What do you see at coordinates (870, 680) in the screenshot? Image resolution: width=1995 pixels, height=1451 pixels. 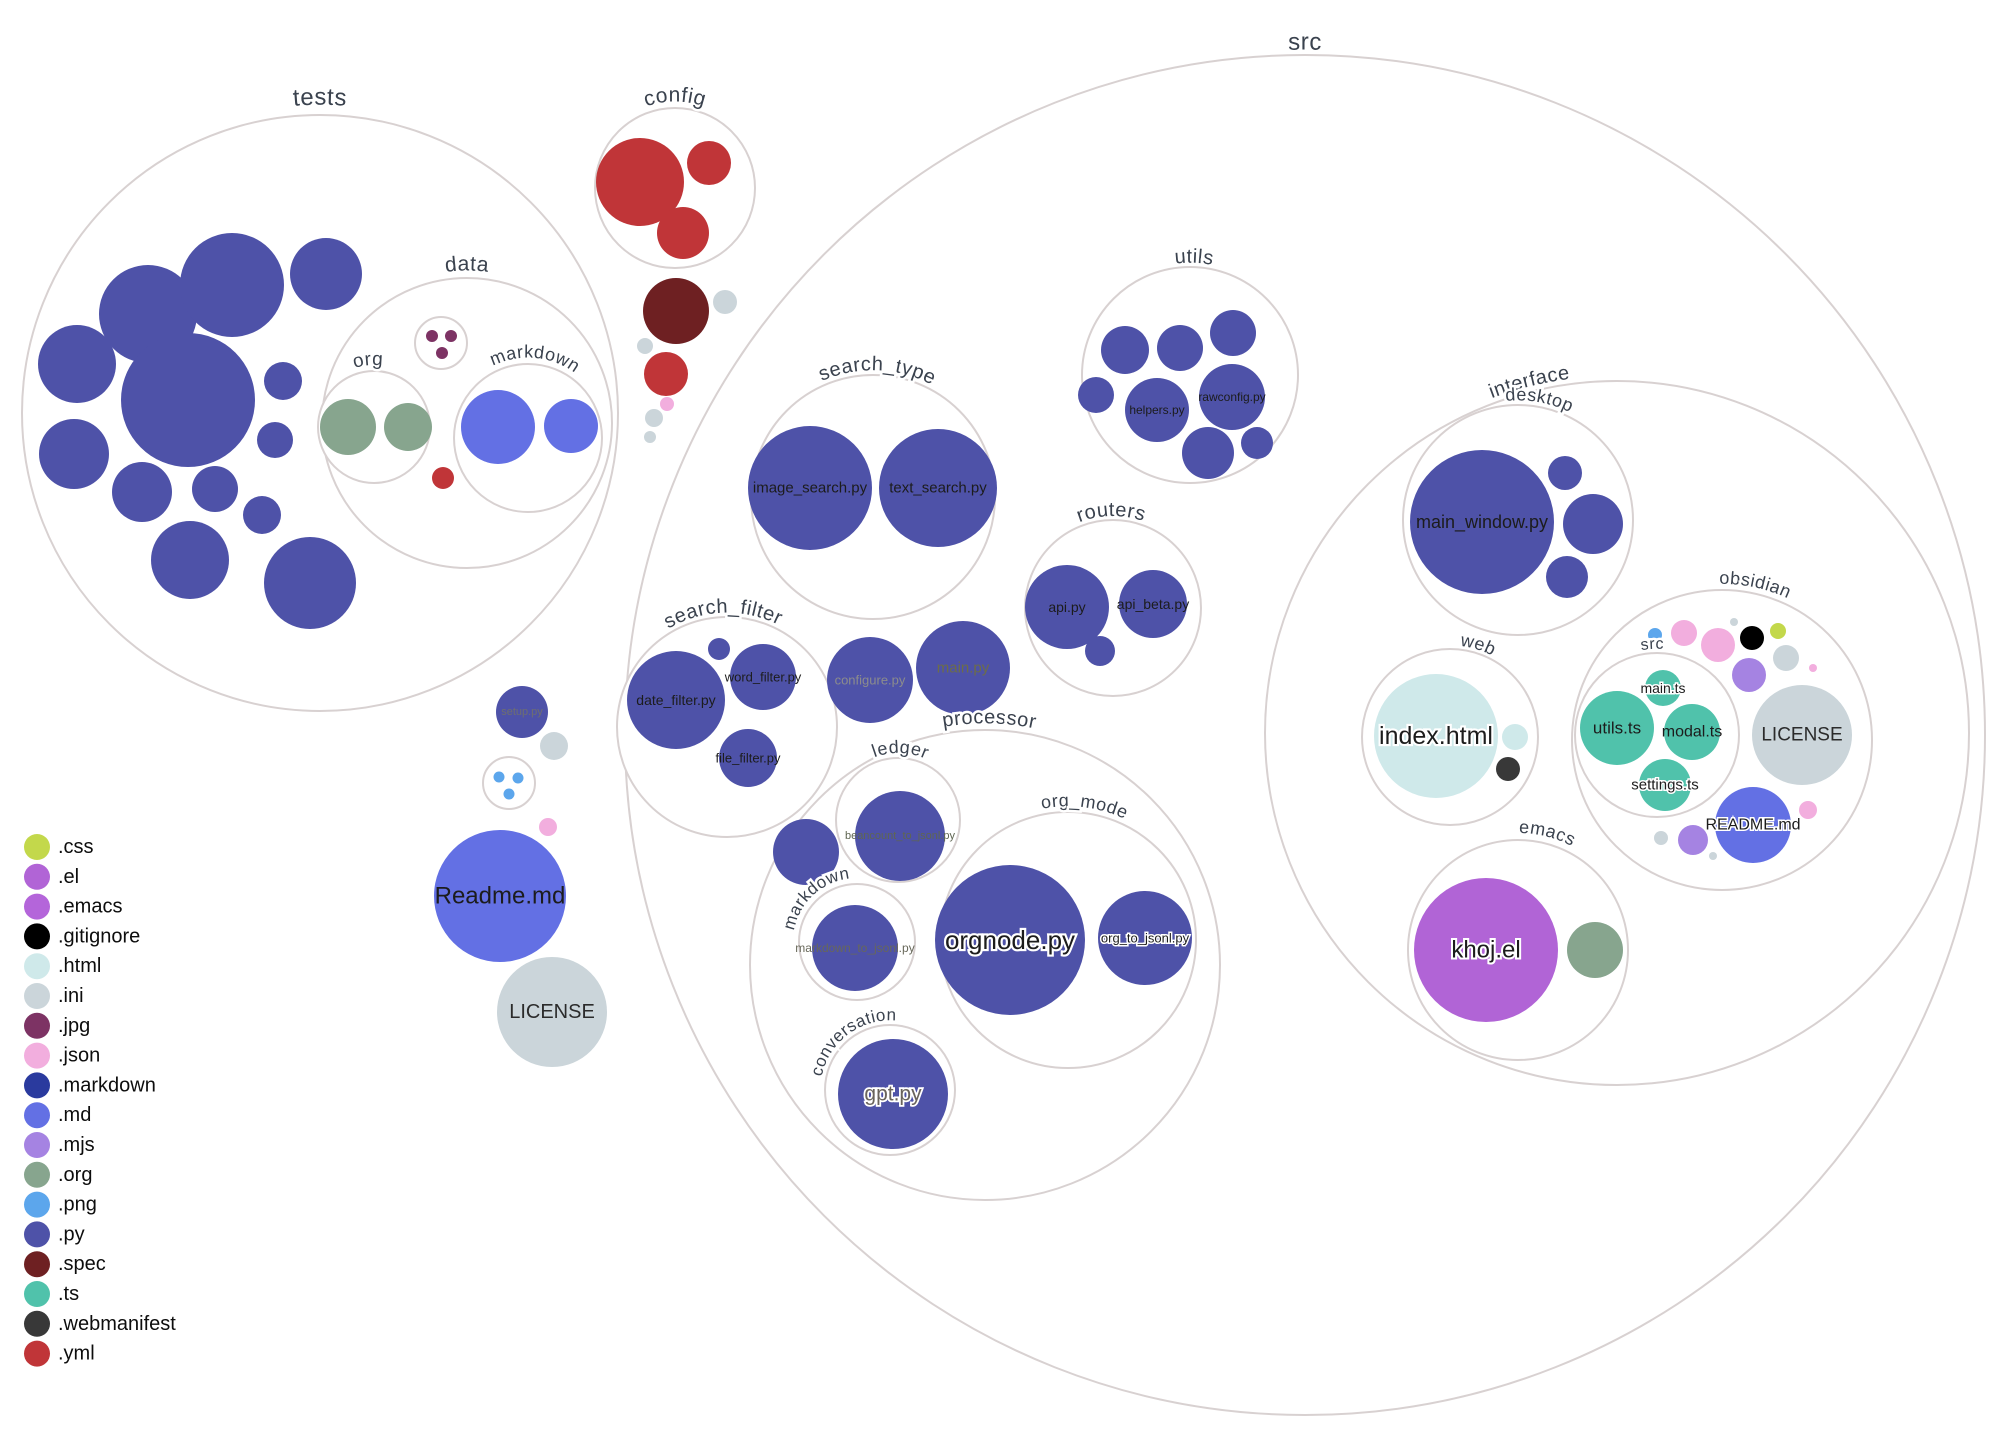 I see `file-circle-configure-py` at bounding box center [870, 680].